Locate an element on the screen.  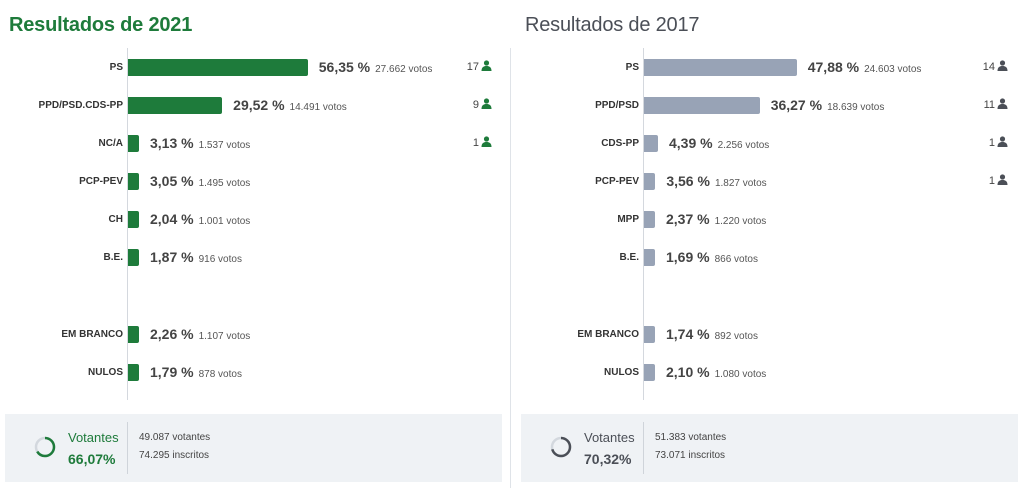
panel-title: Resultados de 2021 is located at coordinates (101, 25).